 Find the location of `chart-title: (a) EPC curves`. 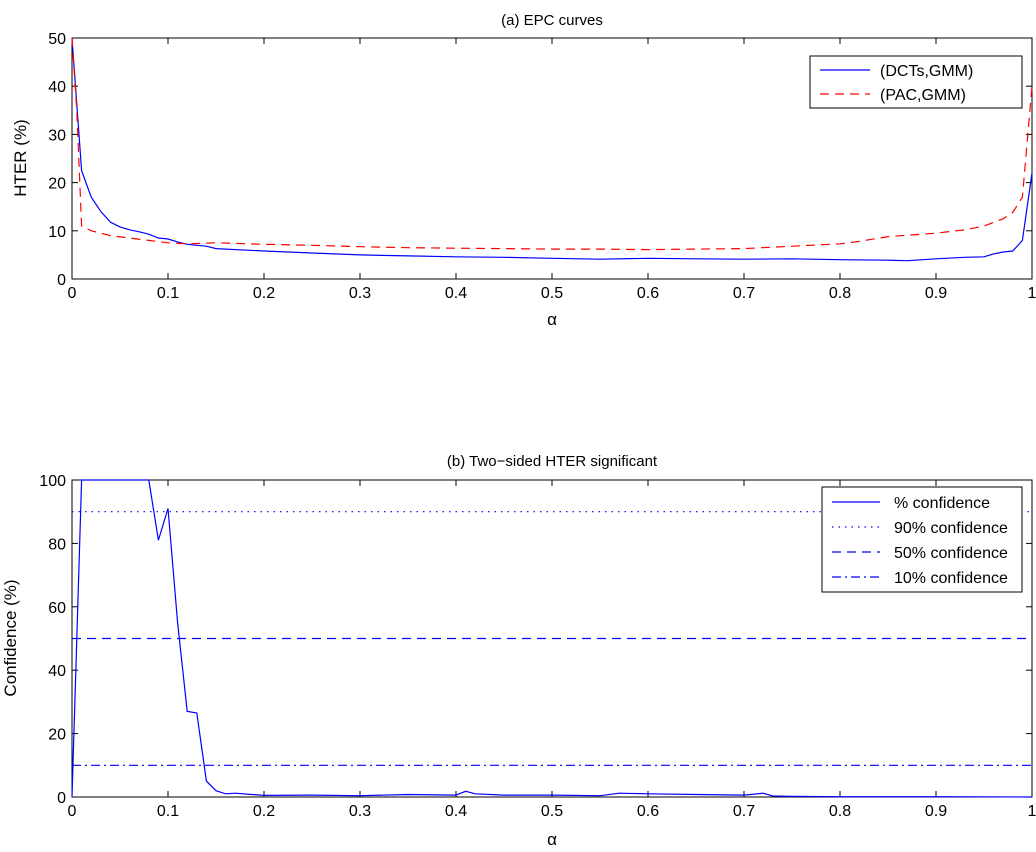

chart-title: (a) EPC curves is located at coordinates (552, 20).